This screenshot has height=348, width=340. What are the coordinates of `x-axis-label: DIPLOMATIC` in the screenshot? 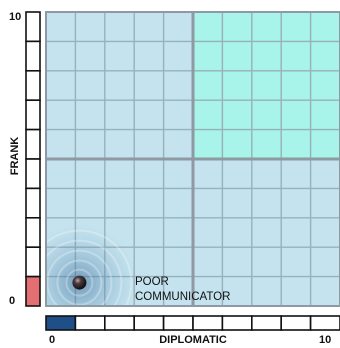 It's located at (193, 340).